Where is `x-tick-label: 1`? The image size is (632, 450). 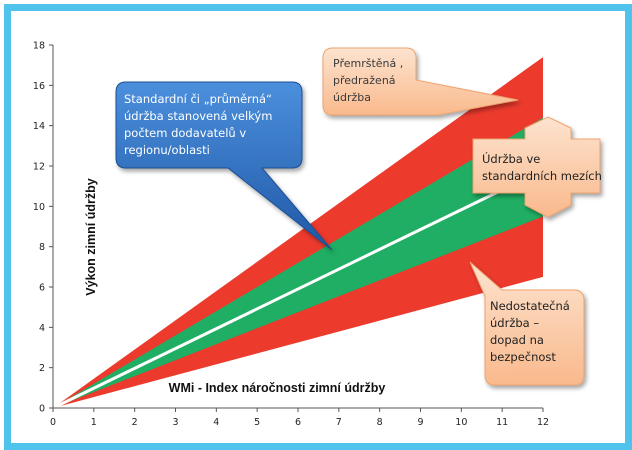 x-tick-label: 1 is located at coordinates (94, 422).